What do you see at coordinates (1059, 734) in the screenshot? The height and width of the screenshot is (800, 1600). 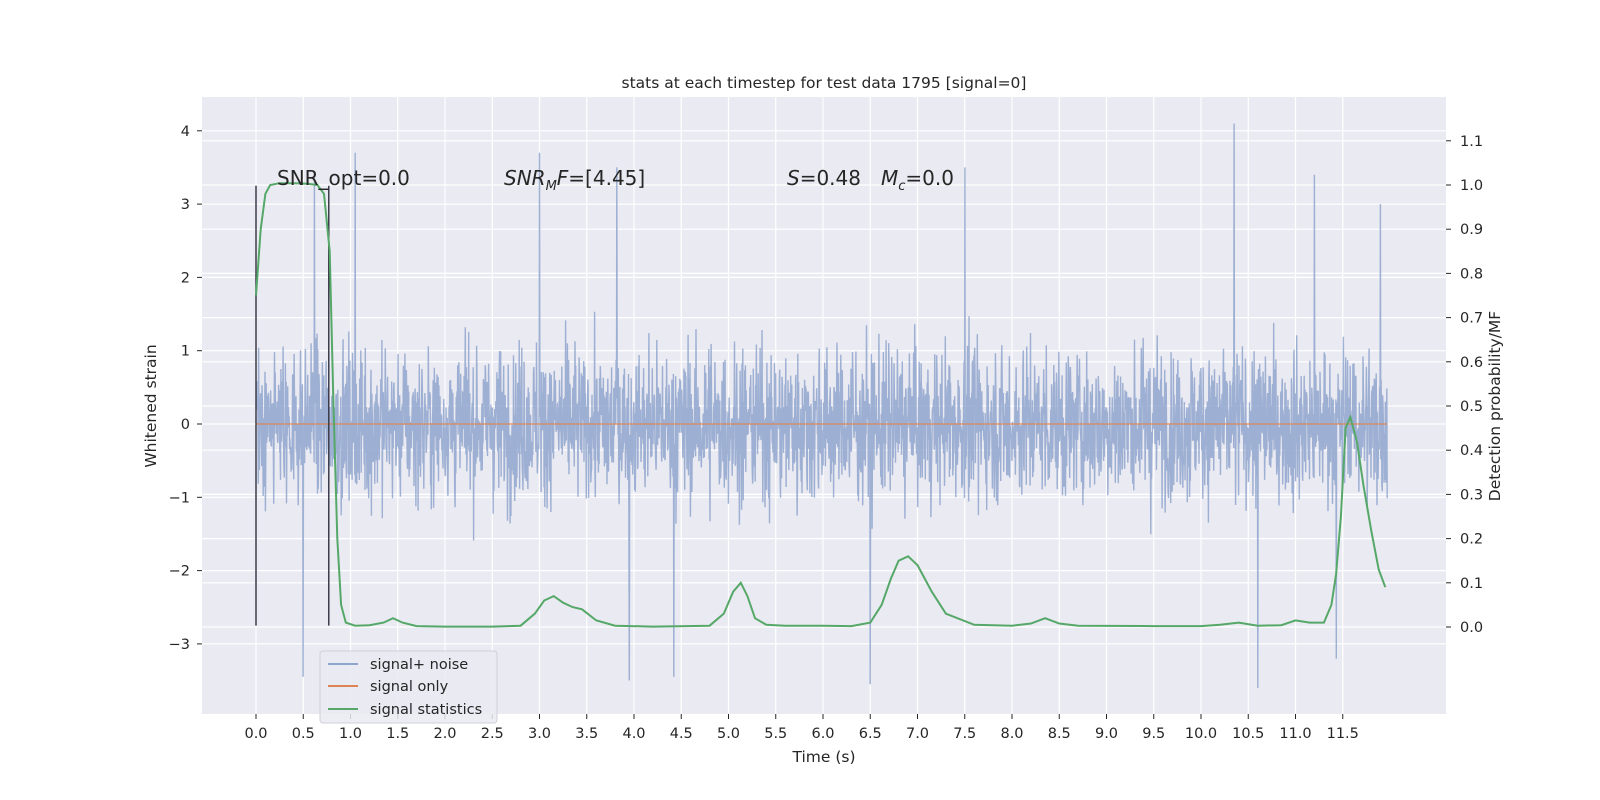 I see `x-tick-label: 8.5` at bounding box center [1059, 734].